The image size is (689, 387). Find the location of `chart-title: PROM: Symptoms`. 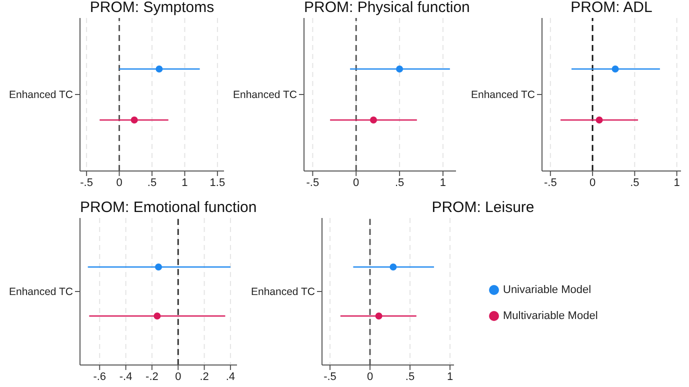

chart-title: PROM: Symptoms is located at coordinates (152, 8).